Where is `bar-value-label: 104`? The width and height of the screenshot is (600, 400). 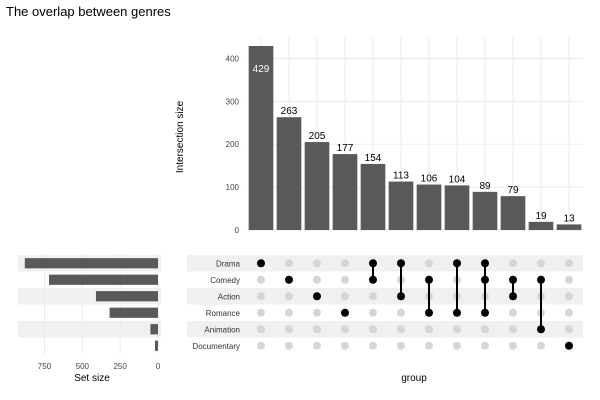
bar-value-label: 104 is located at coordinates (457, 179).